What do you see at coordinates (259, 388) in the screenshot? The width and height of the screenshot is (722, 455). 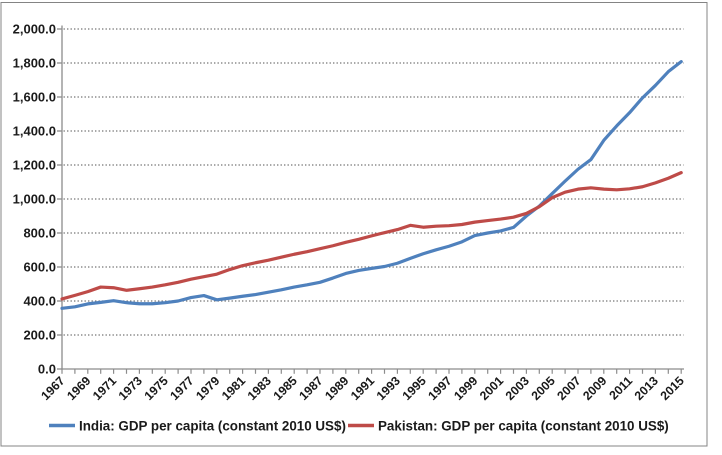 I see `x-tick-label: 1983` at bounding box center [259, 388].